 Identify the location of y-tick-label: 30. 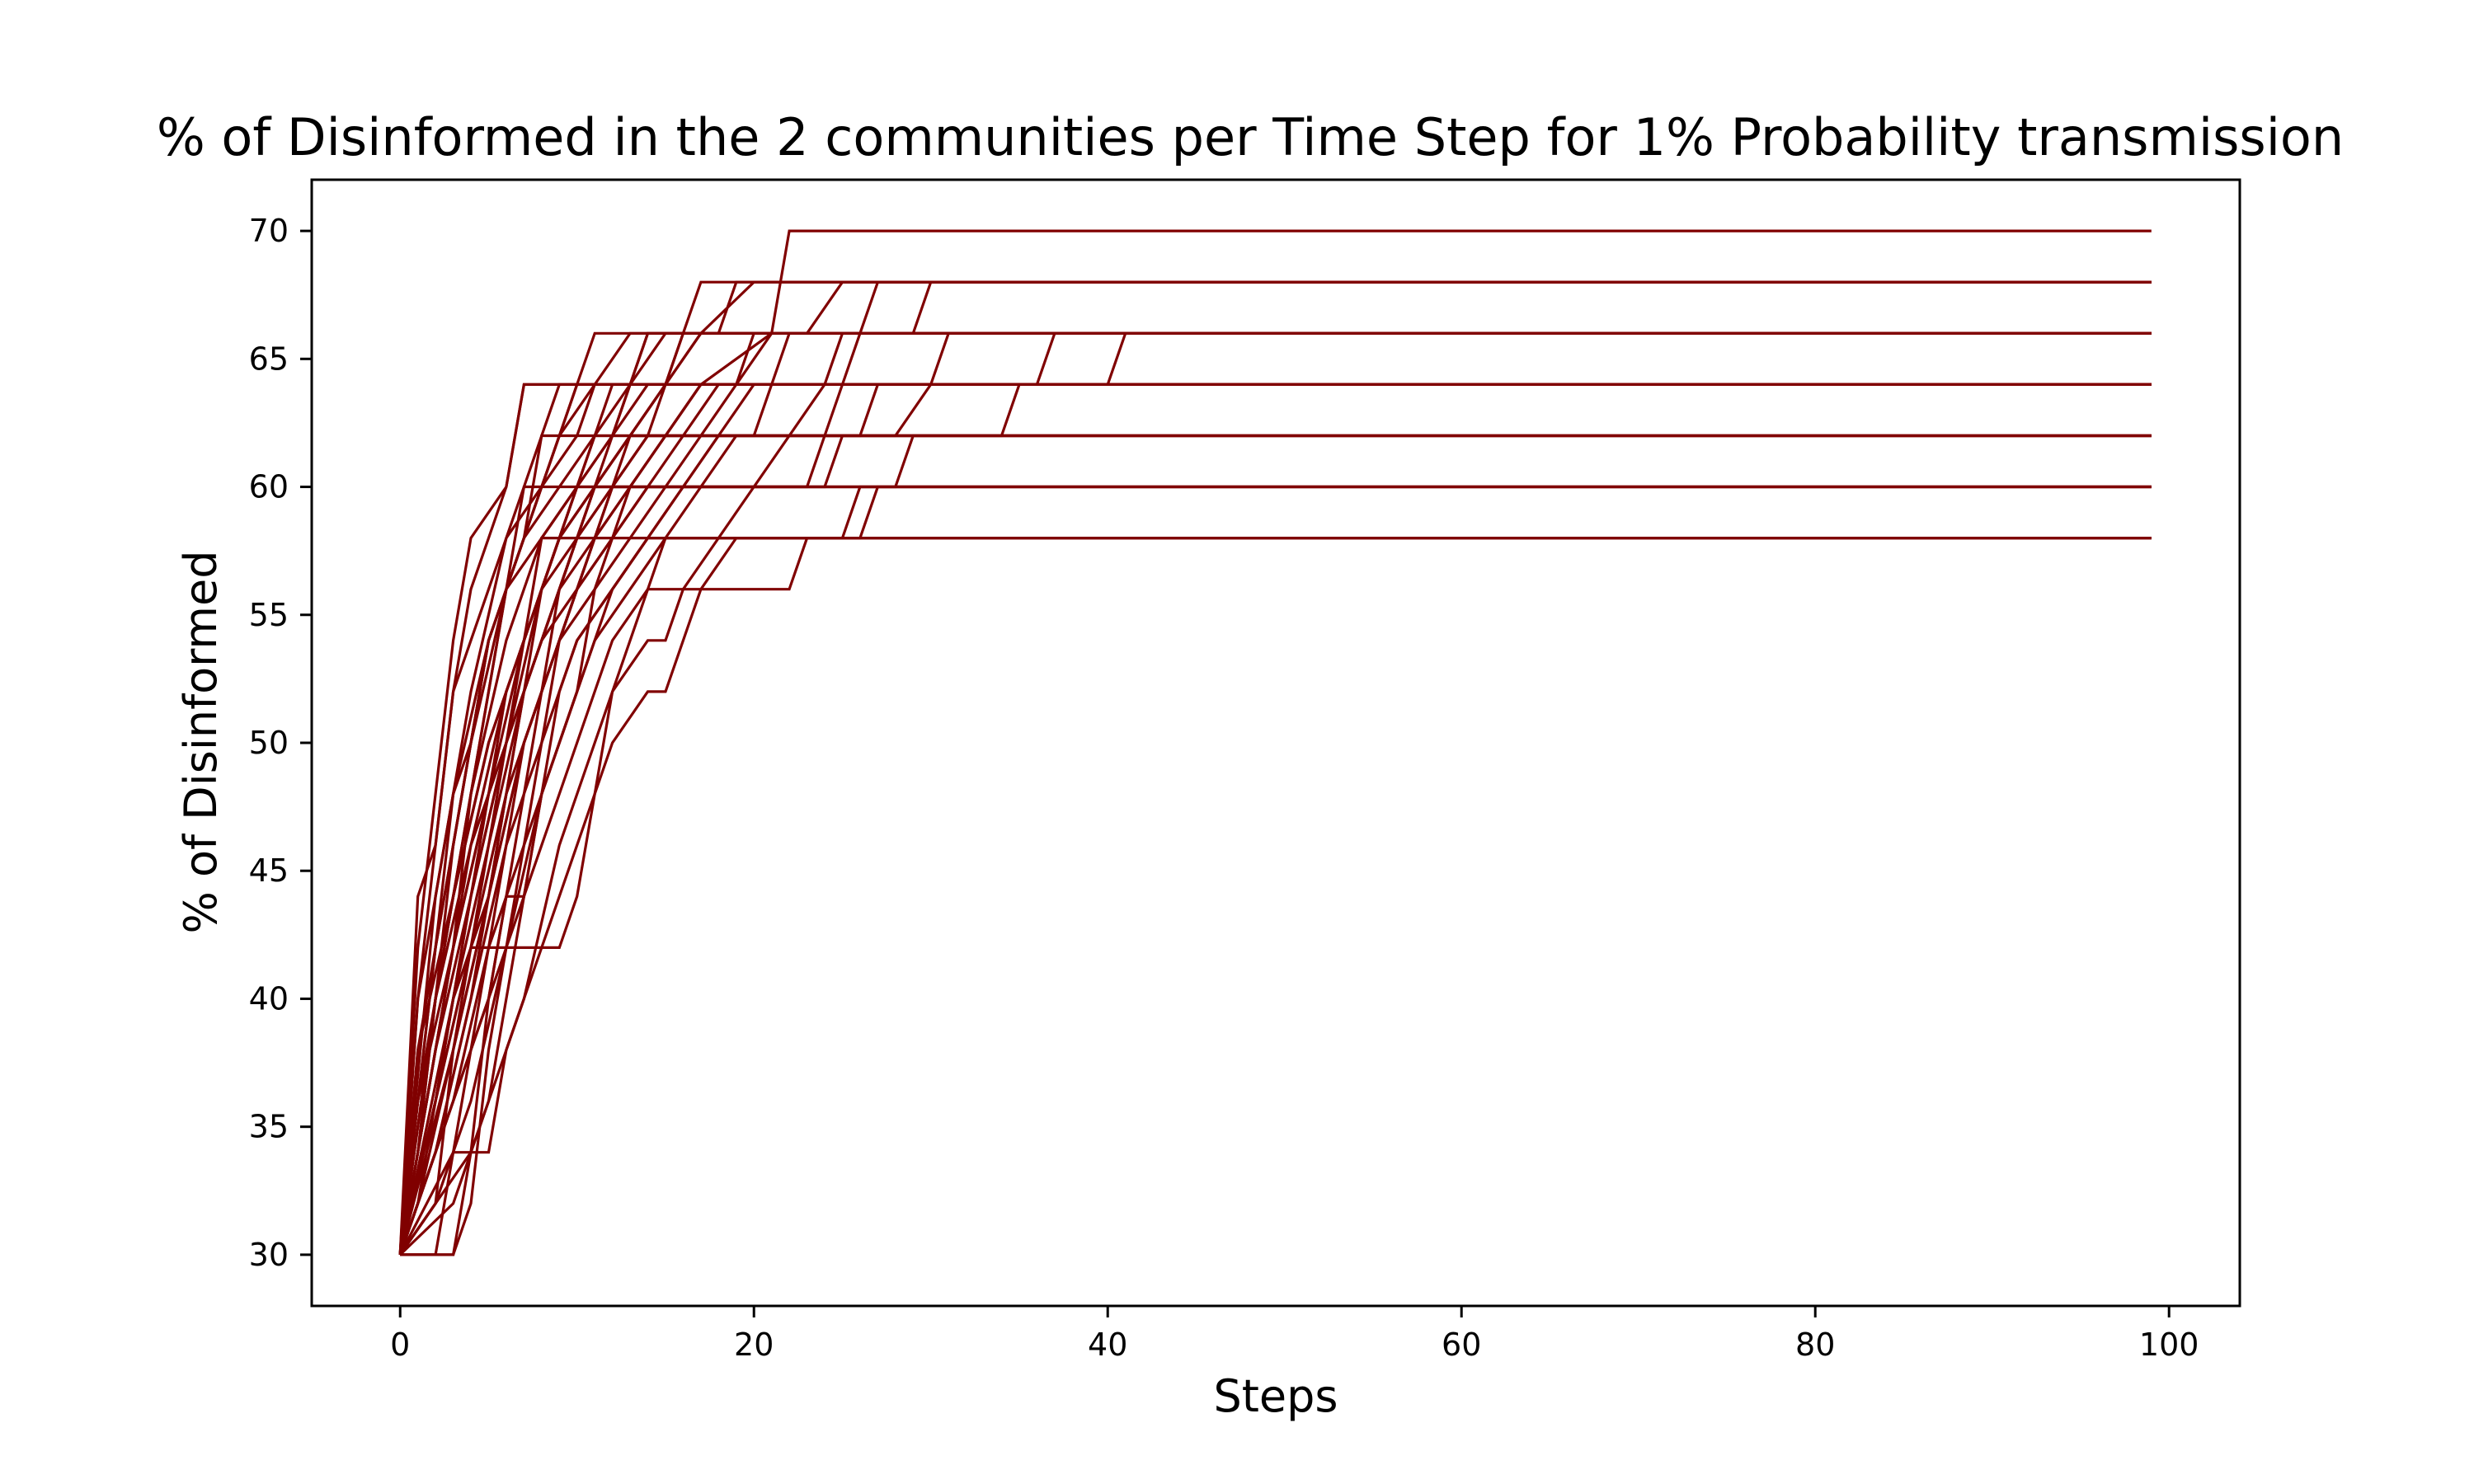
(269, 1255).